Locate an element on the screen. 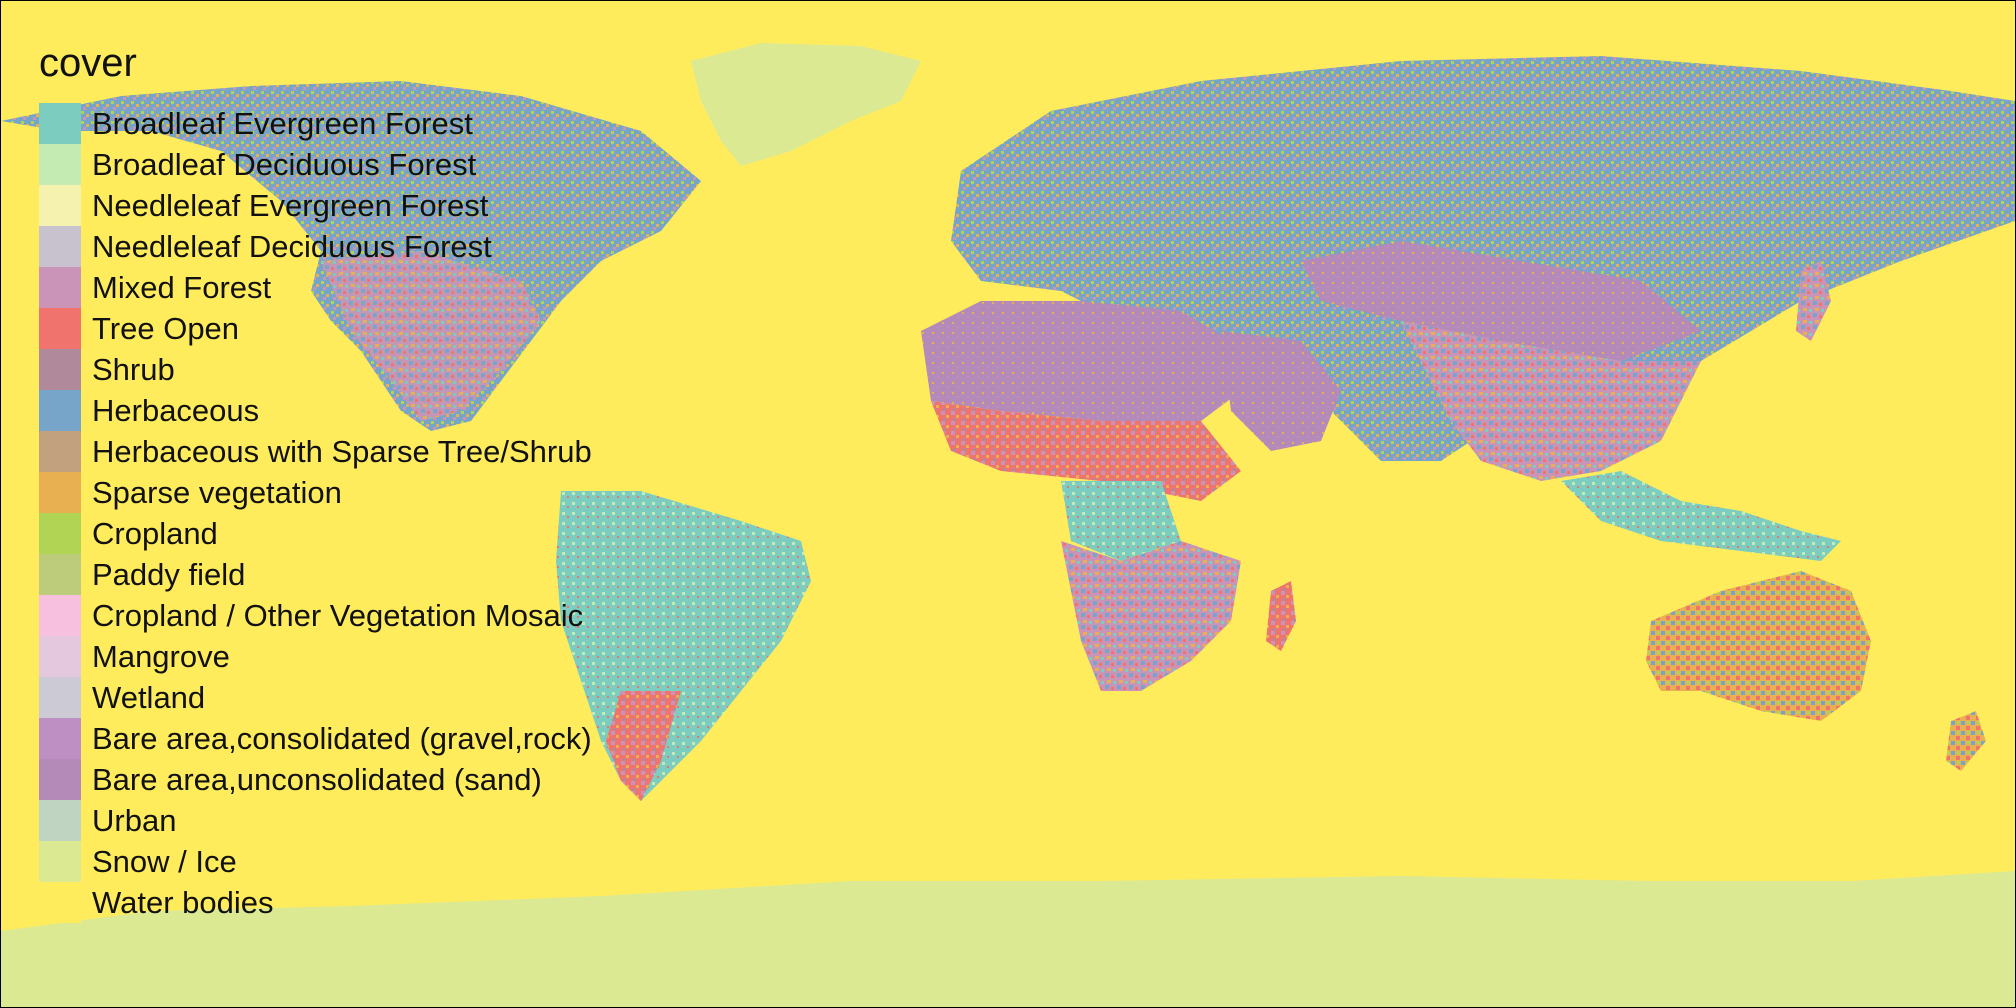 The height and width of the screenshot is (1008, 2016). south-asia-land is located at coordinates (1551, 401).